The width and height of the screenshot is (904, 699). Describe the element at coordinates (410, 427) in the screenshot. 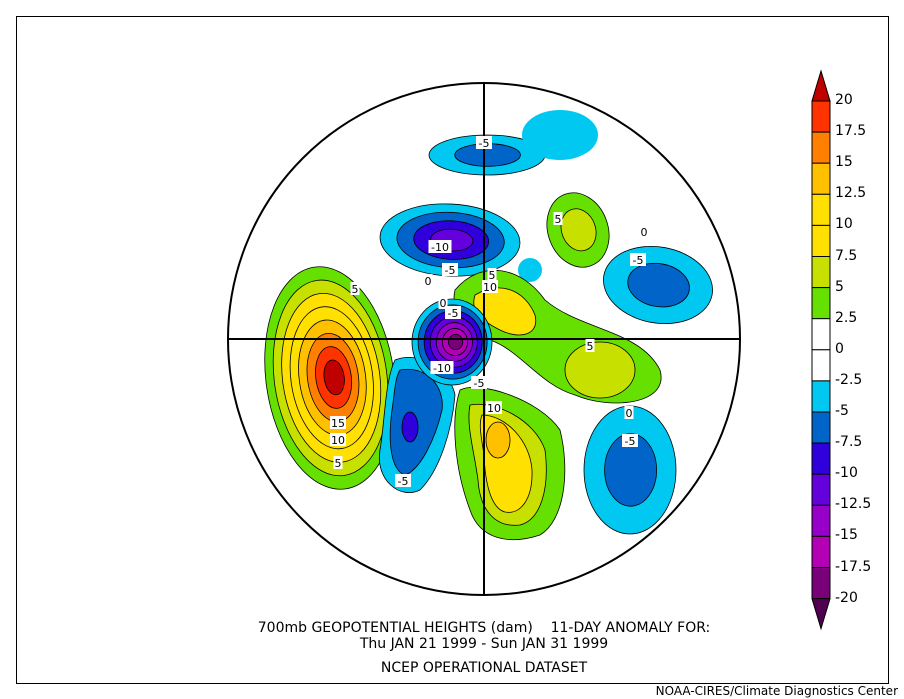

I see `west-na-negative-7.5` at that location.